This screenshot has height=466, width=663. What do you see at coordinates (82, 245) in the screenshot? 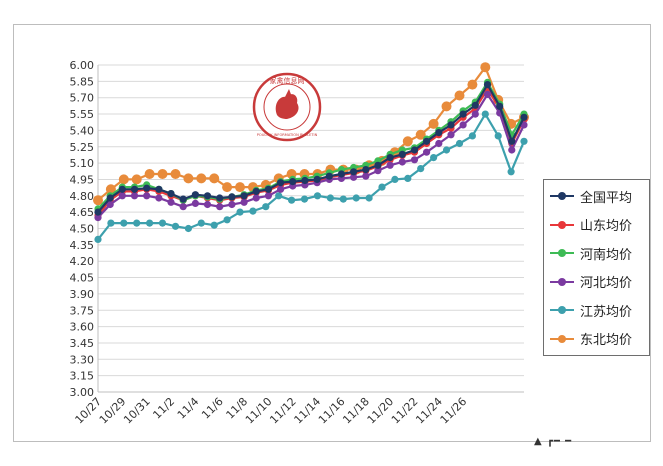
I see `y-tick-label: 4.35` at bounding box center [82, 245].